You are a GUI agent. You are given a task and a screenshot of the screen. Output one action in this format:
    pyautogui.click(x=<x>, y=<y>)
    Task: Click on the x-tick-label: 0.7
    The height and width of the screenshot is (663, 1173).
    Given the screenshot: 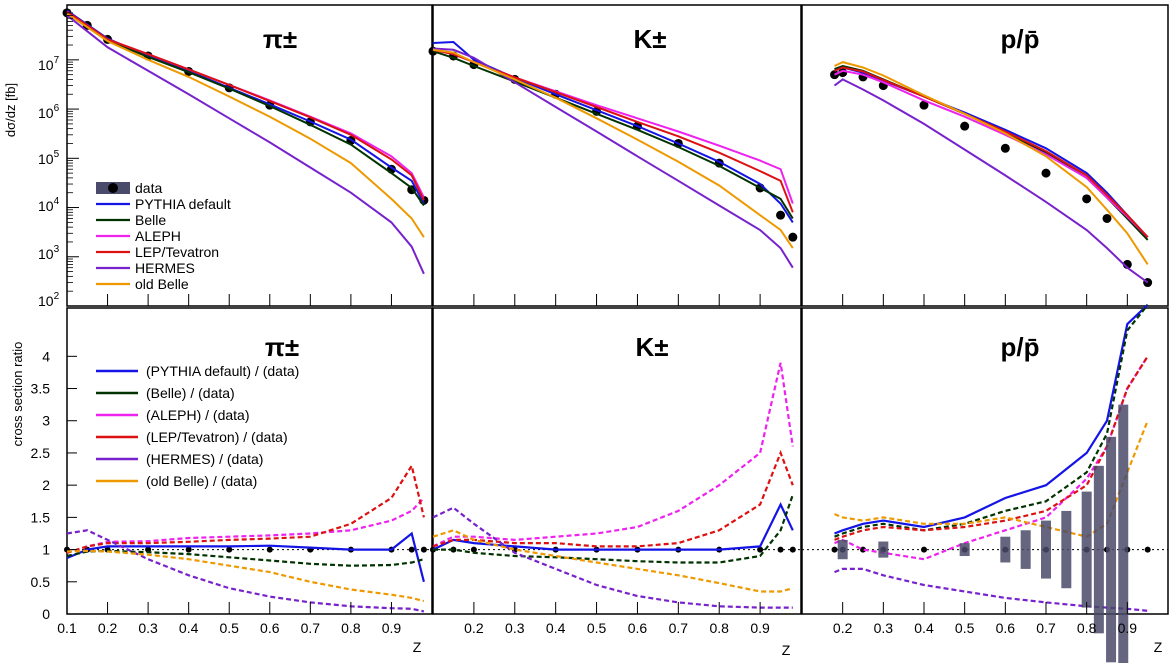 What is the action you would take?
    pyautogui.click(x=1046, y=628)
    